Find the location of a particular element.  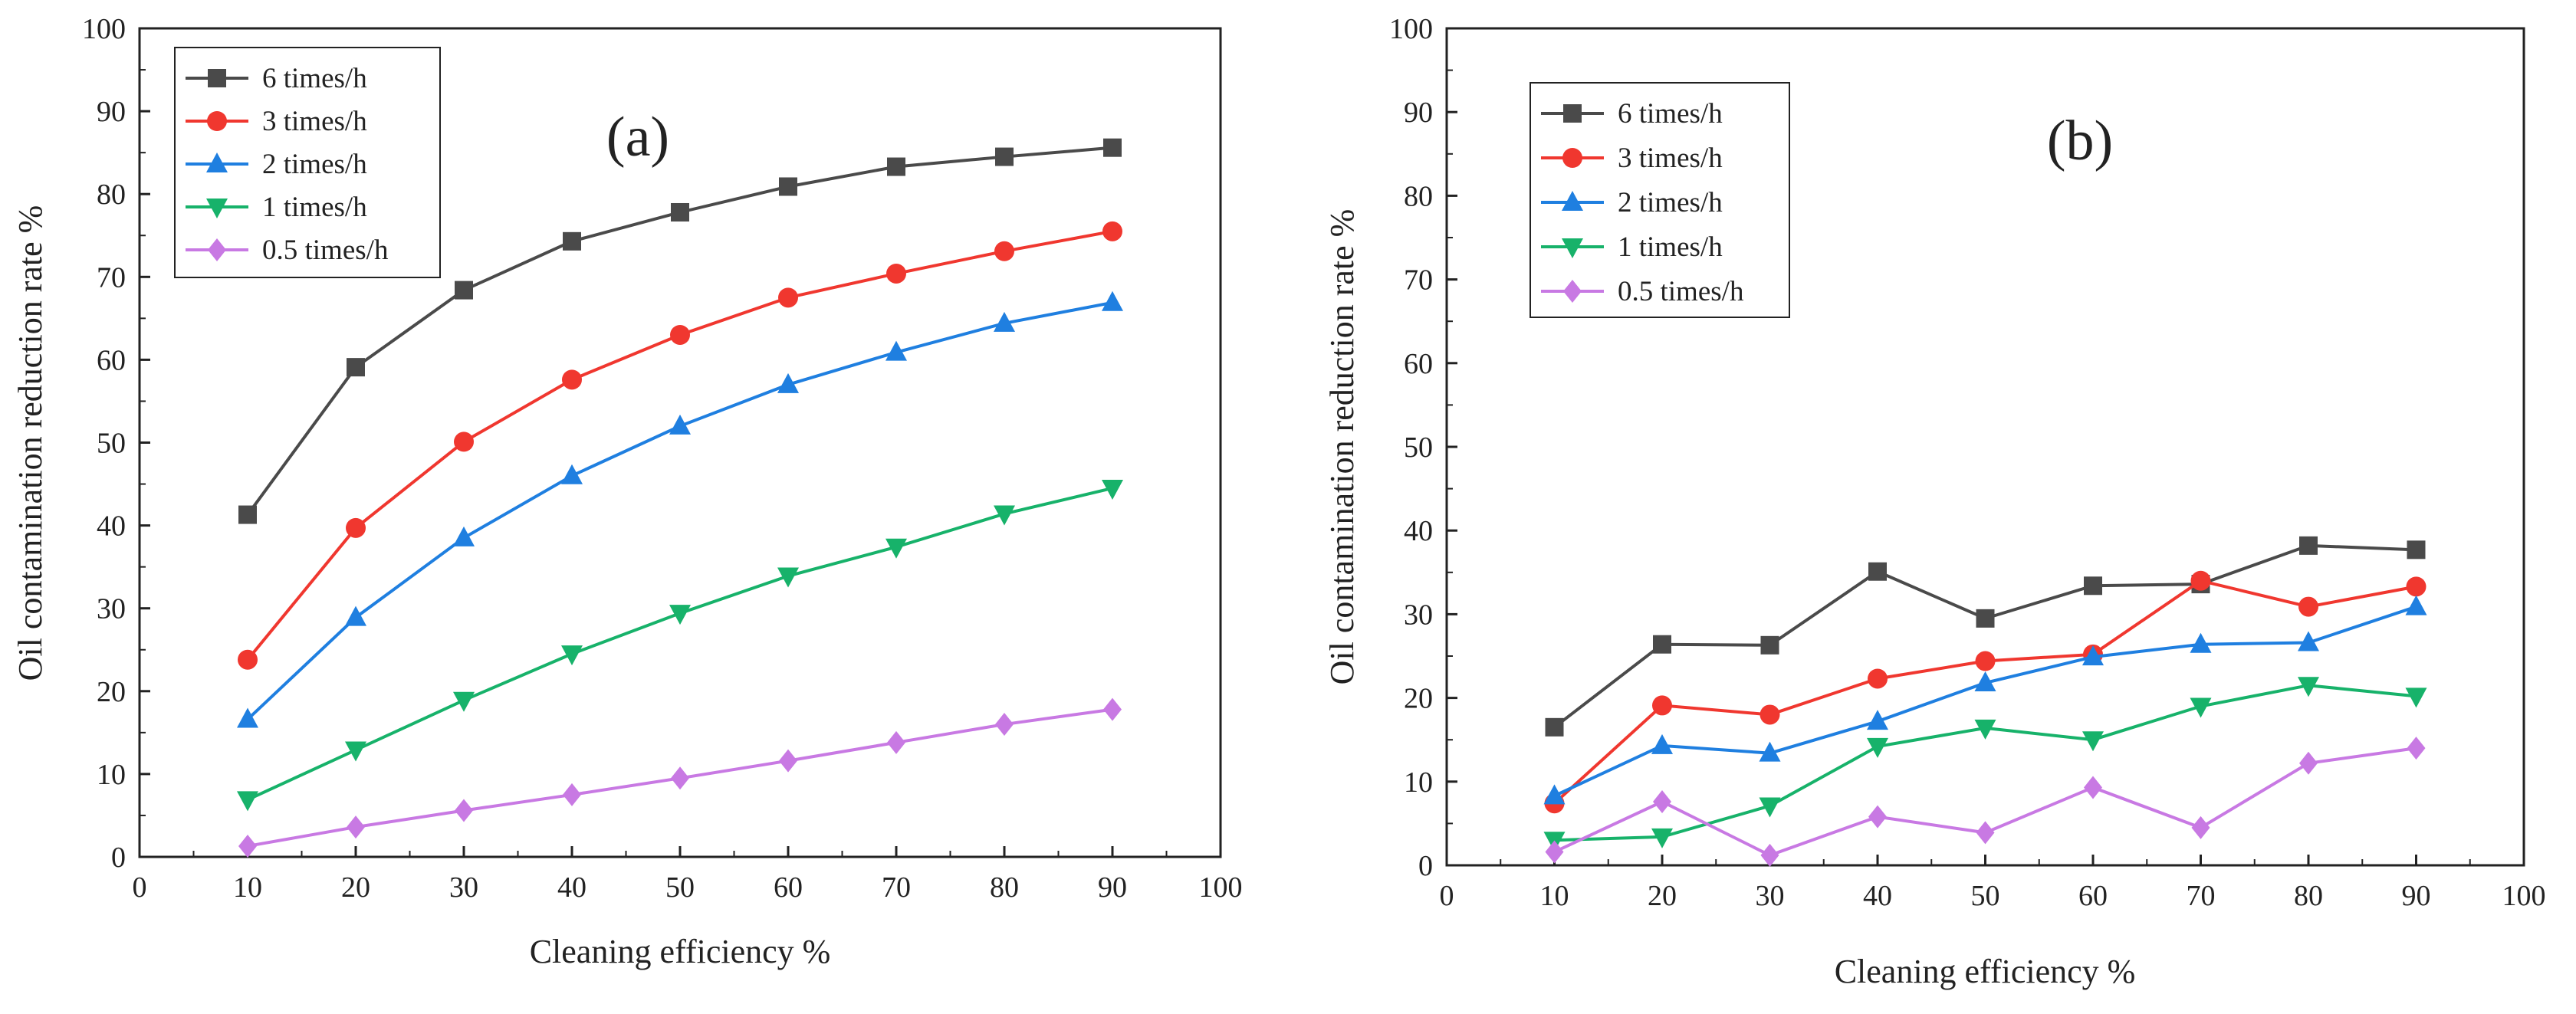

x-tick-label: 0 is located at coordinates (140, 887).